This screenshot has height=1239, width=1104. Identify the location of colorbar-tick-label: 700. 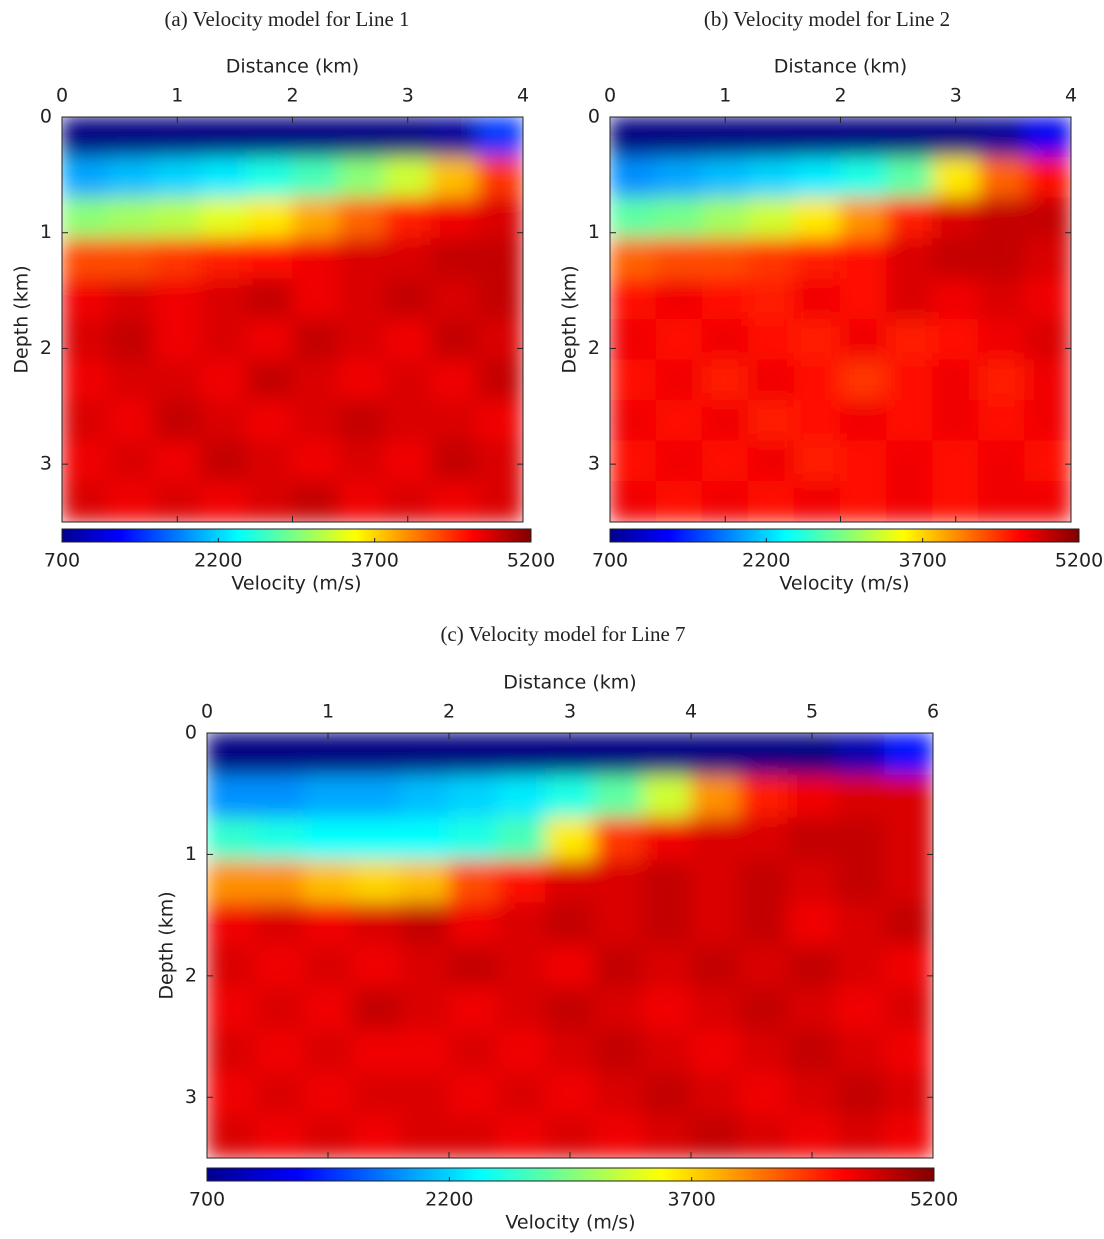
(207, 1200).